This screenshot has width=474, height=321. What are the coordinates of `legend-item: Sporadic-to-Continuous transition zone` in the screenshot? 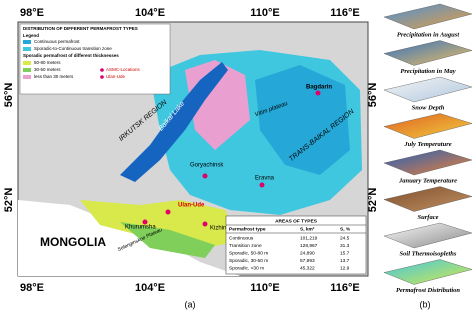 It's located at (73, 48).